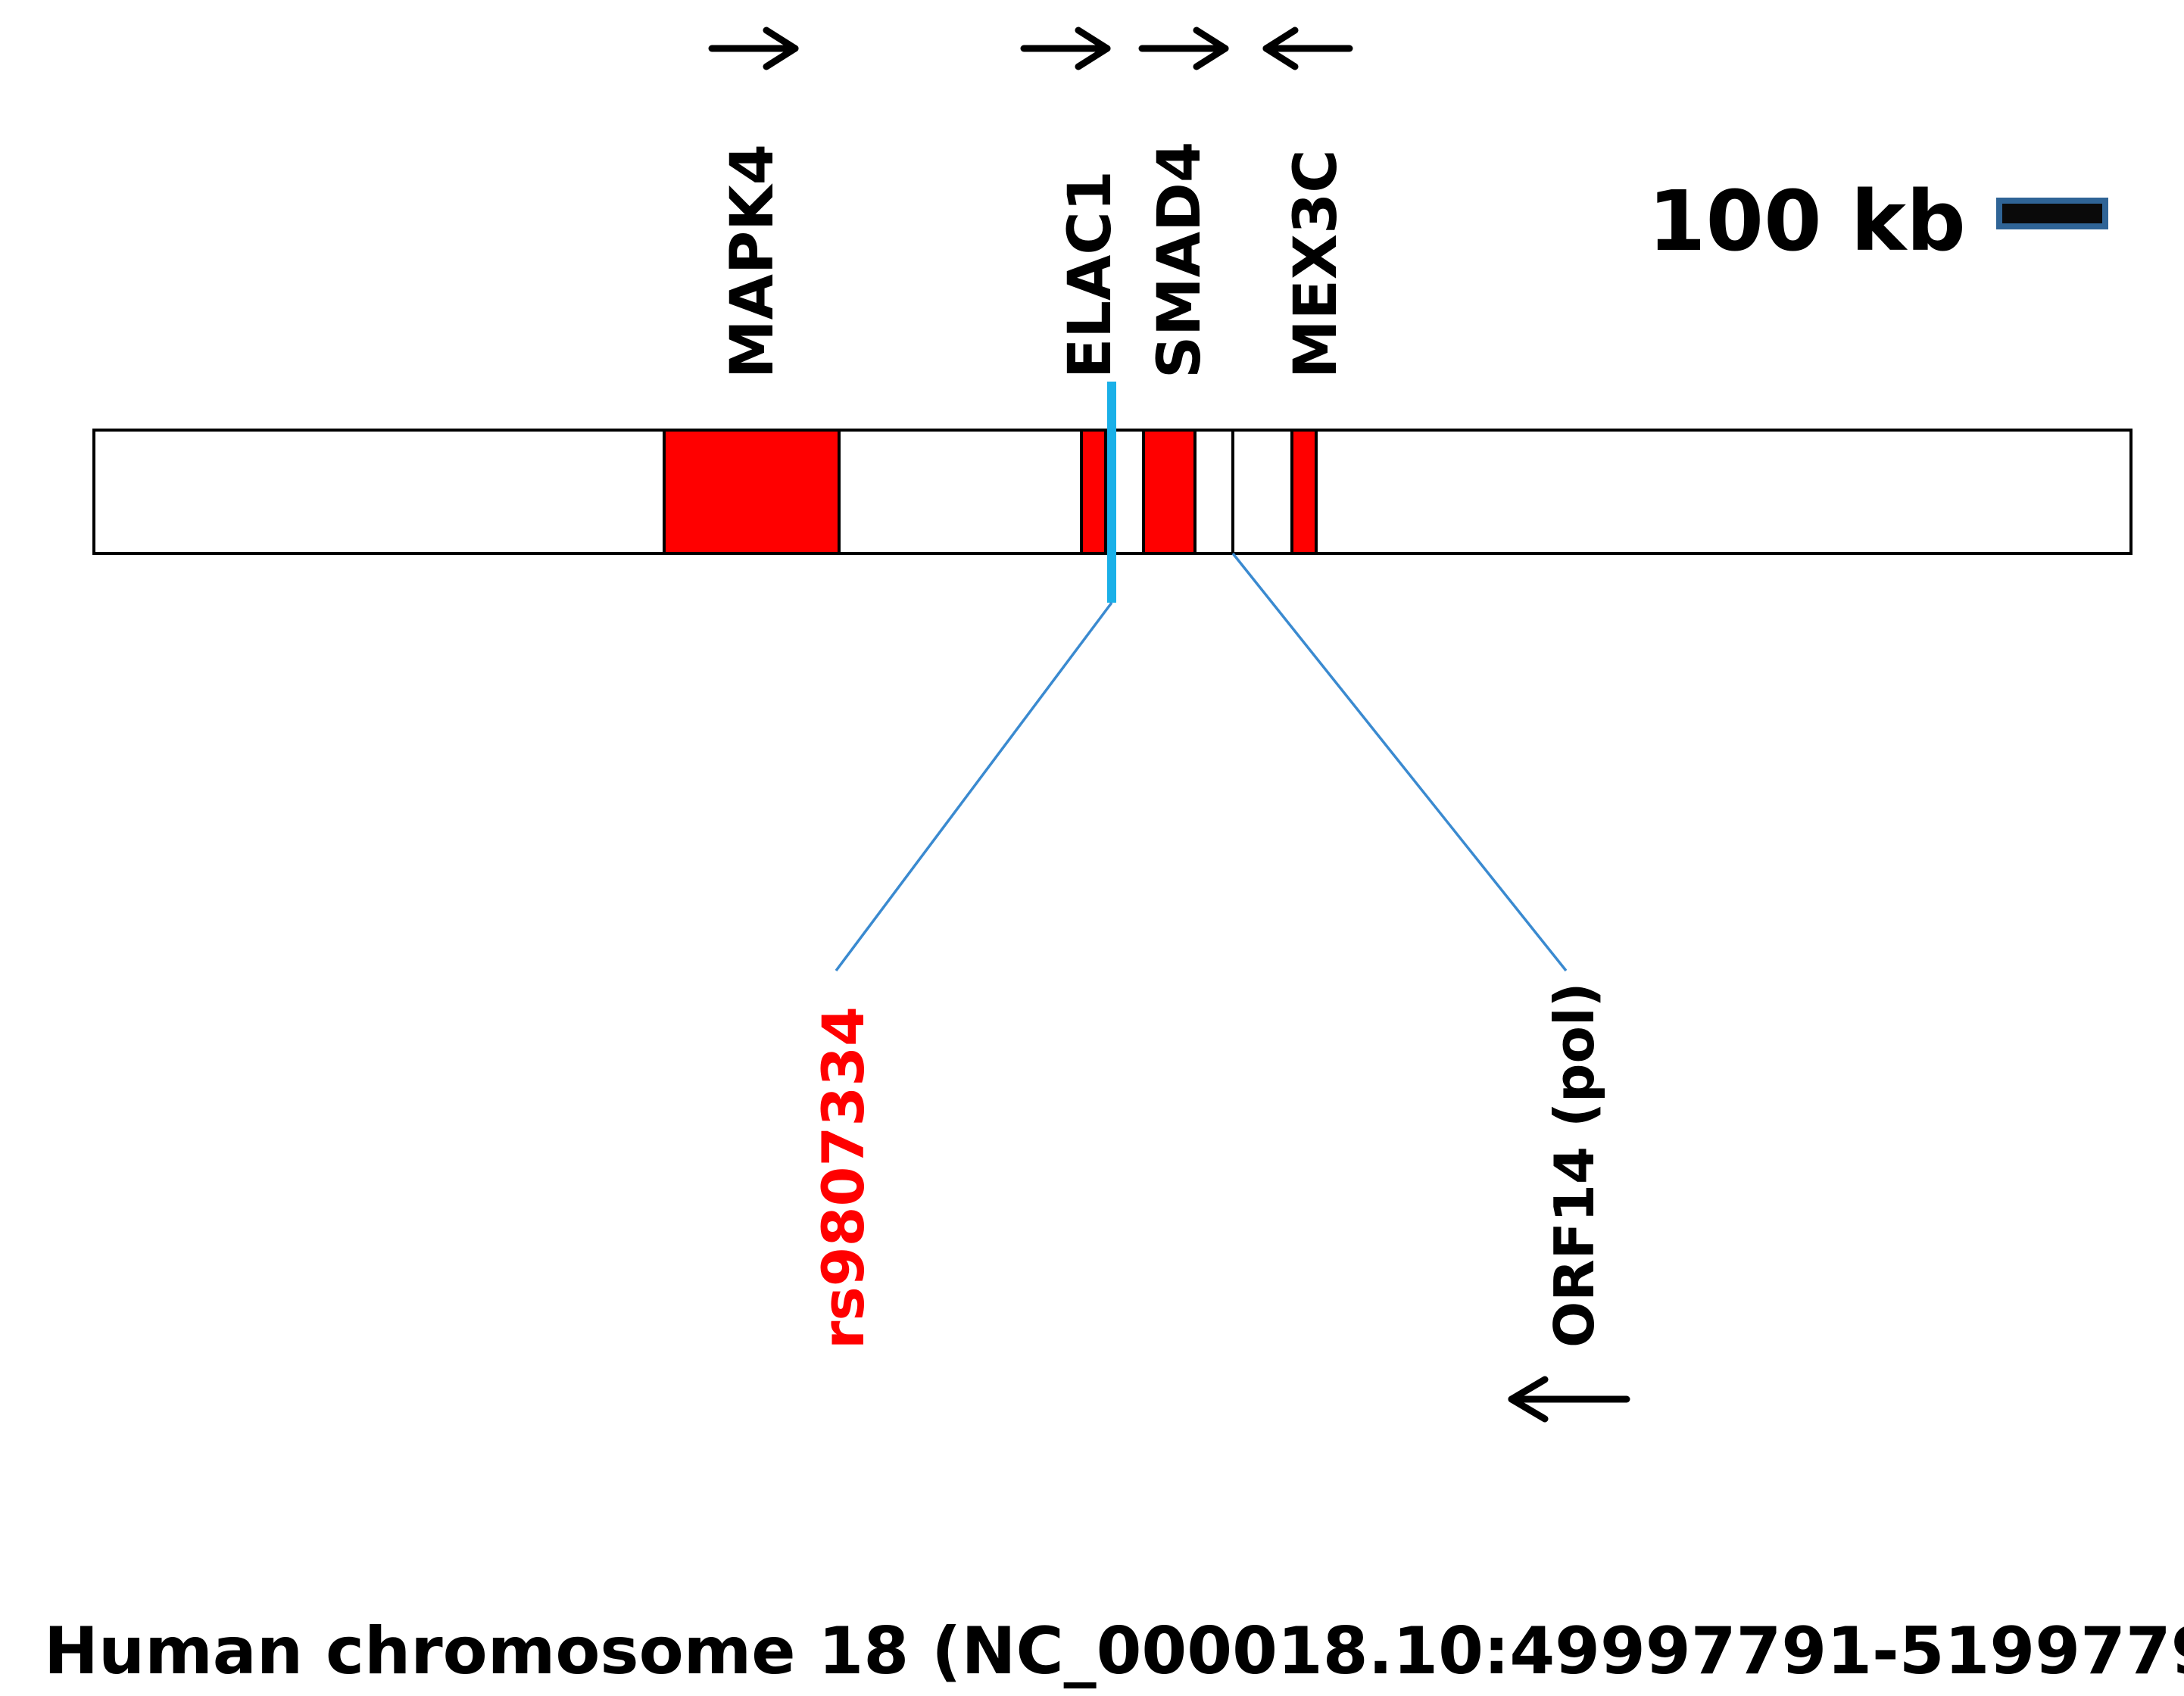 The image size is (2184, 1696). I want to click on snp-label: rs9807334, so click(843, 1177).